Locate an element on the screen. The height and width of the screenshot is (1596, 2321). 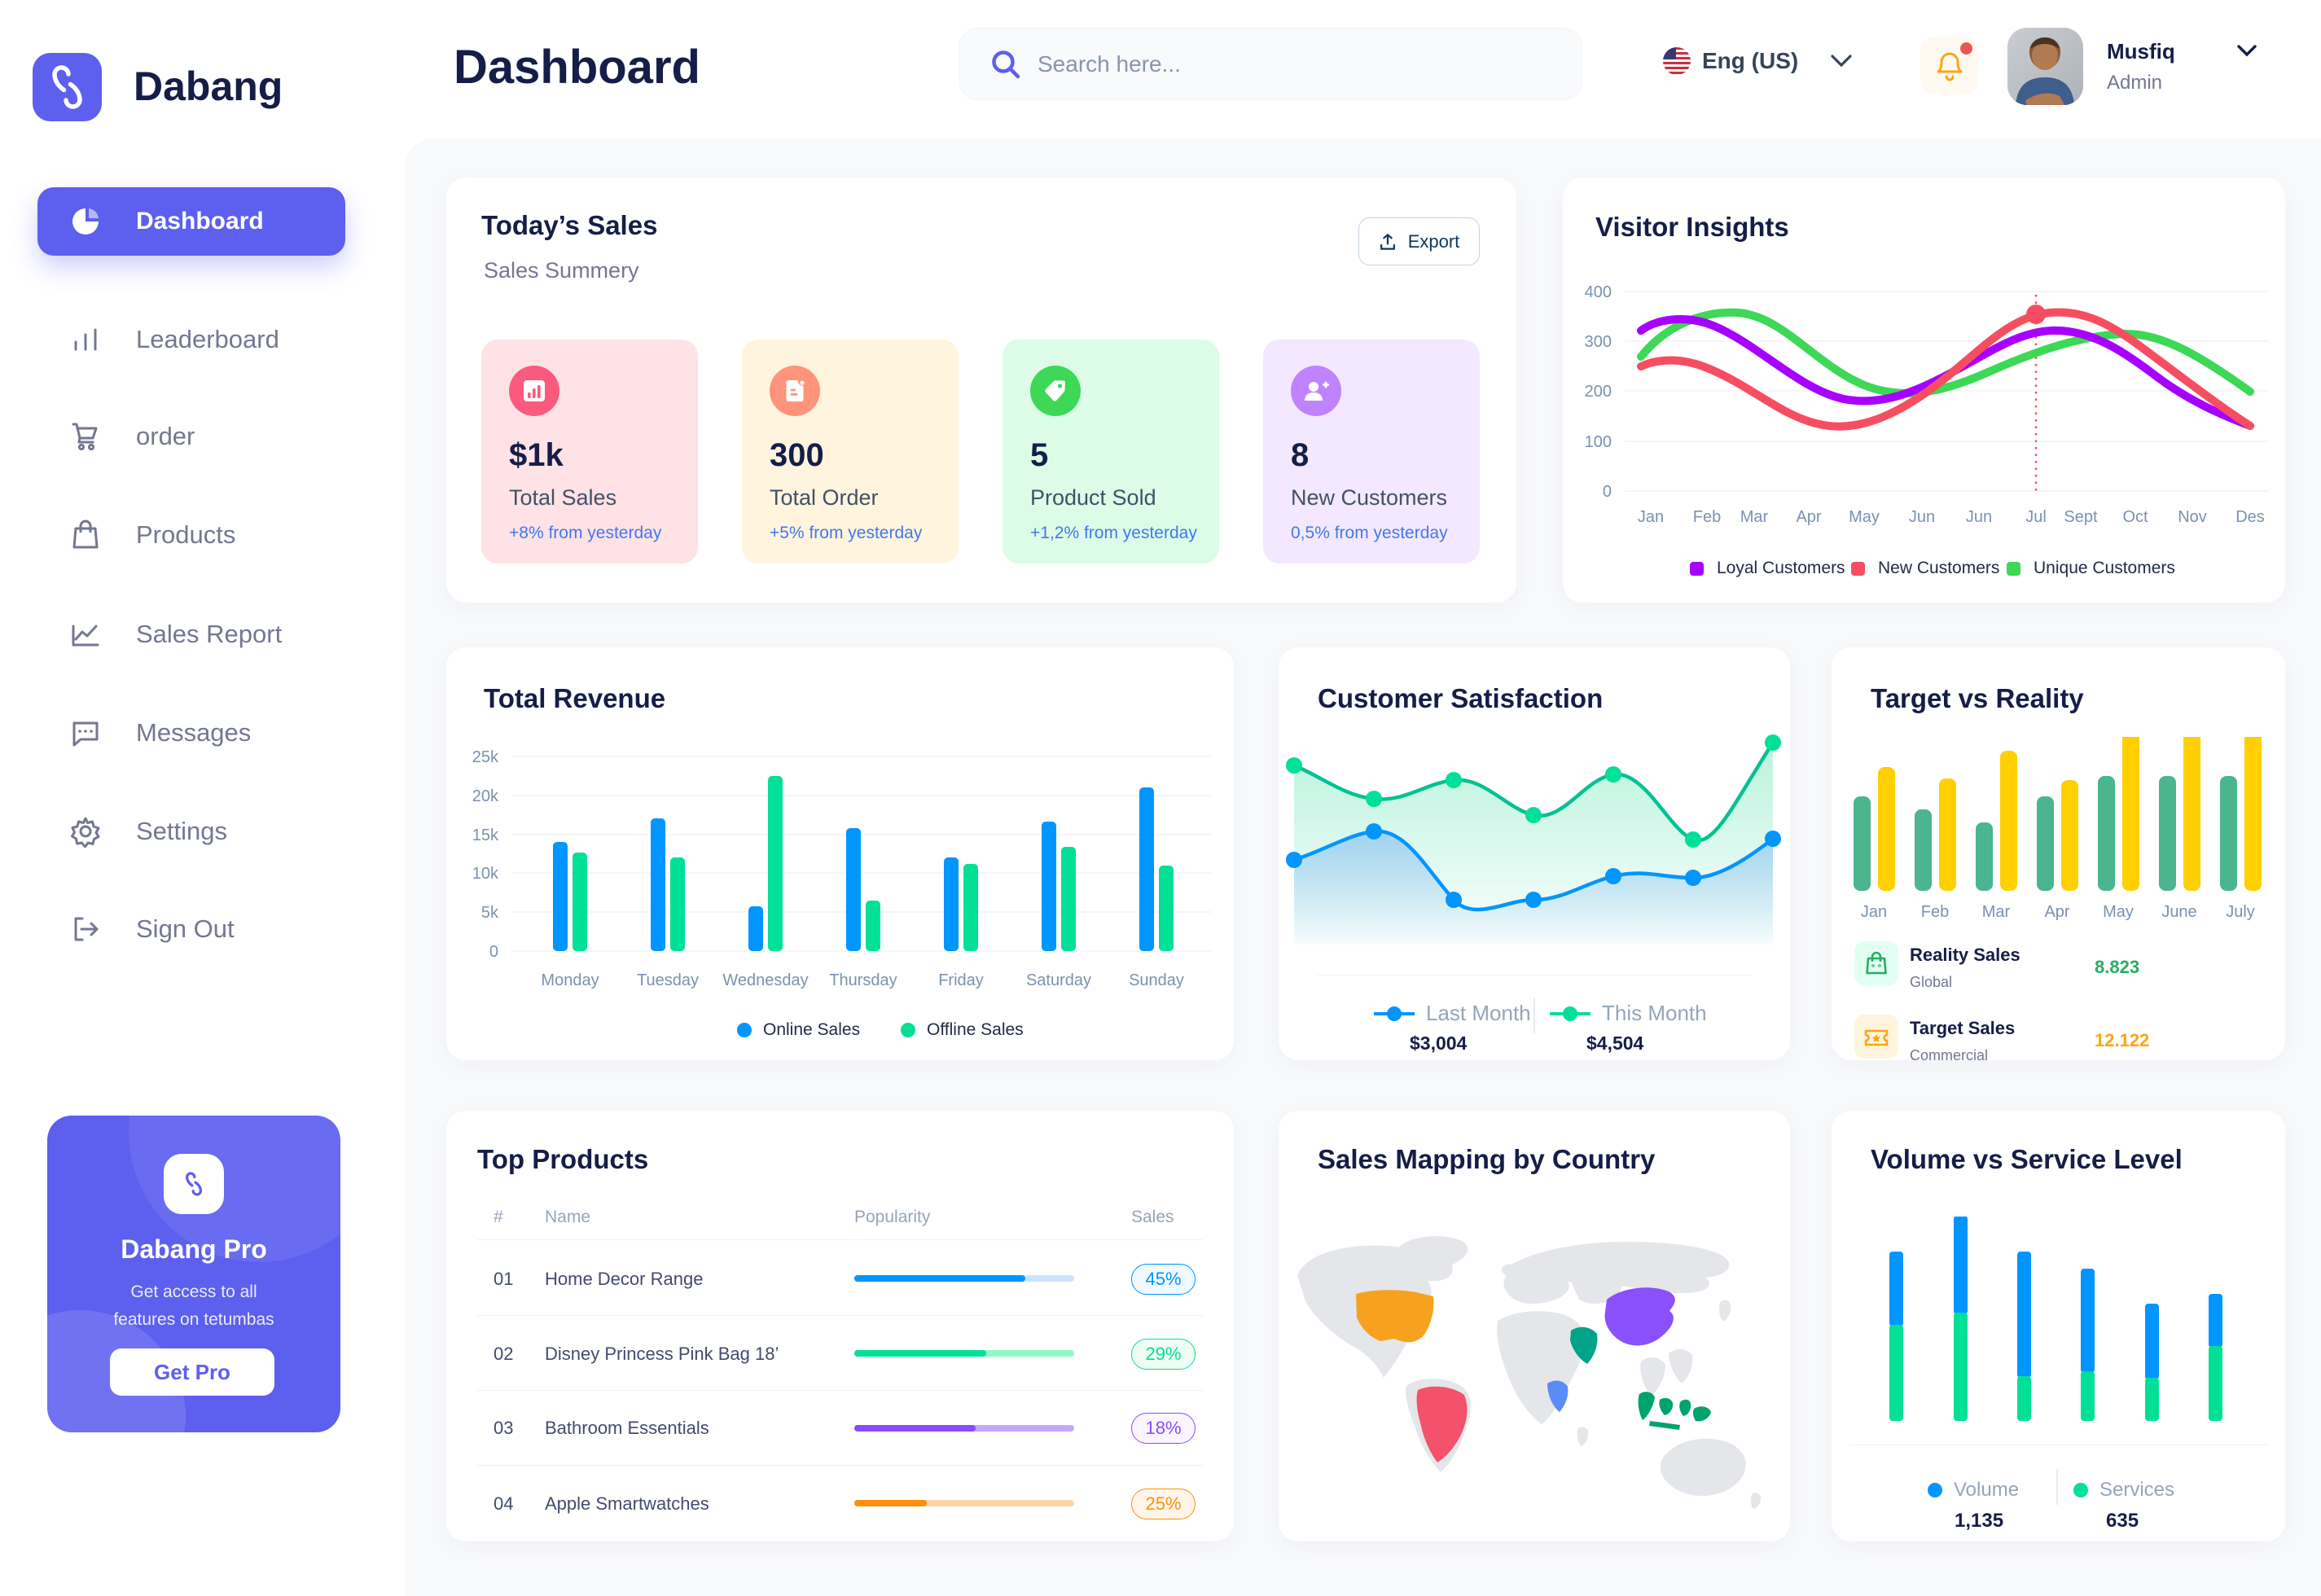
svg-text: 15k is located at coordinates (485, 835).